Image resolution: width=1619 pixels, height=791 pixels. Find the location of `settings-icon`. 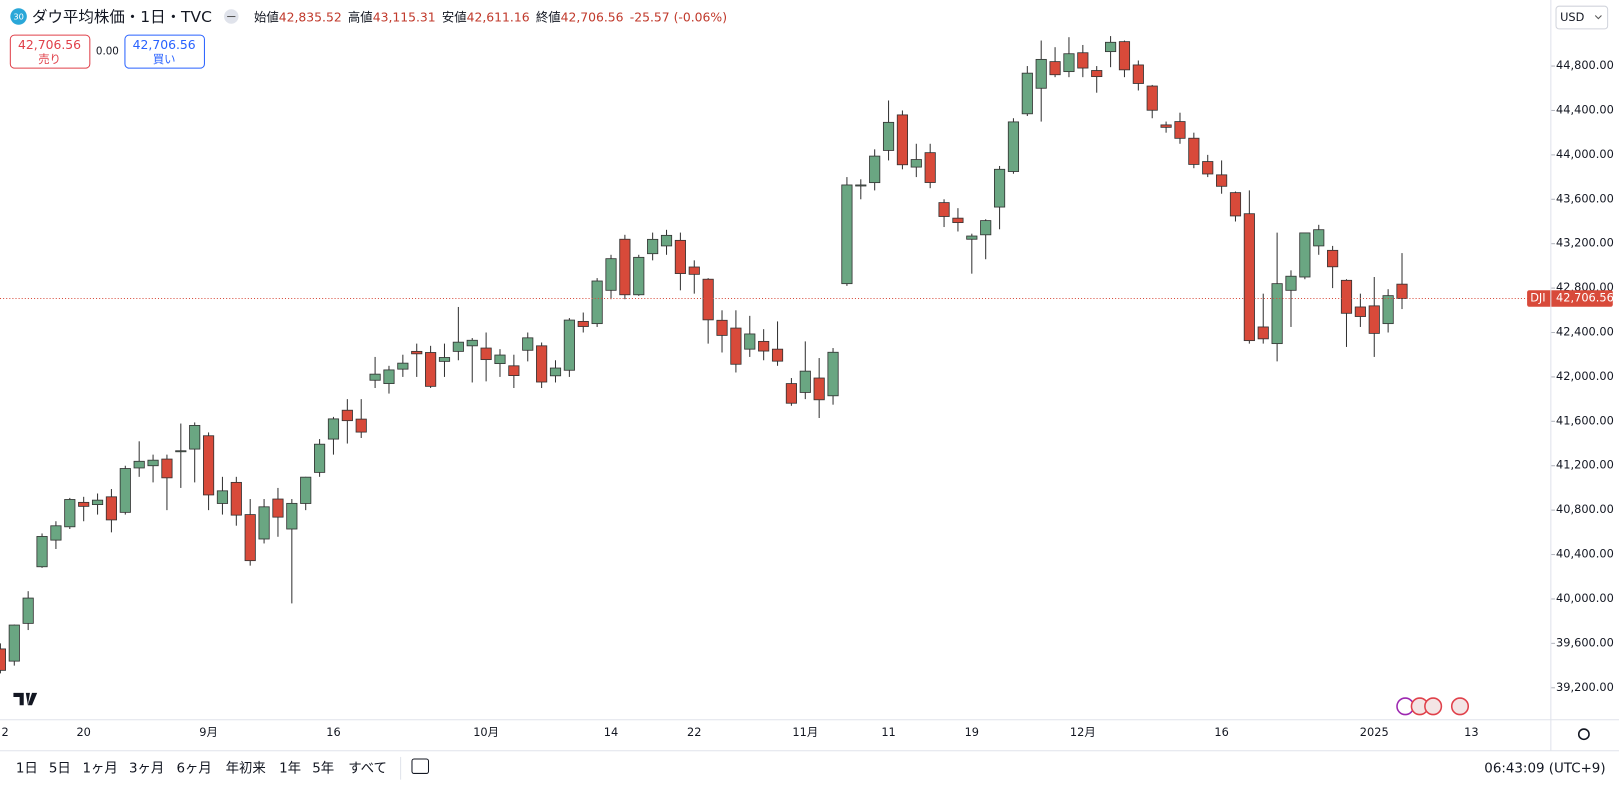

settings-icon is located at coordinates (1583, 734).